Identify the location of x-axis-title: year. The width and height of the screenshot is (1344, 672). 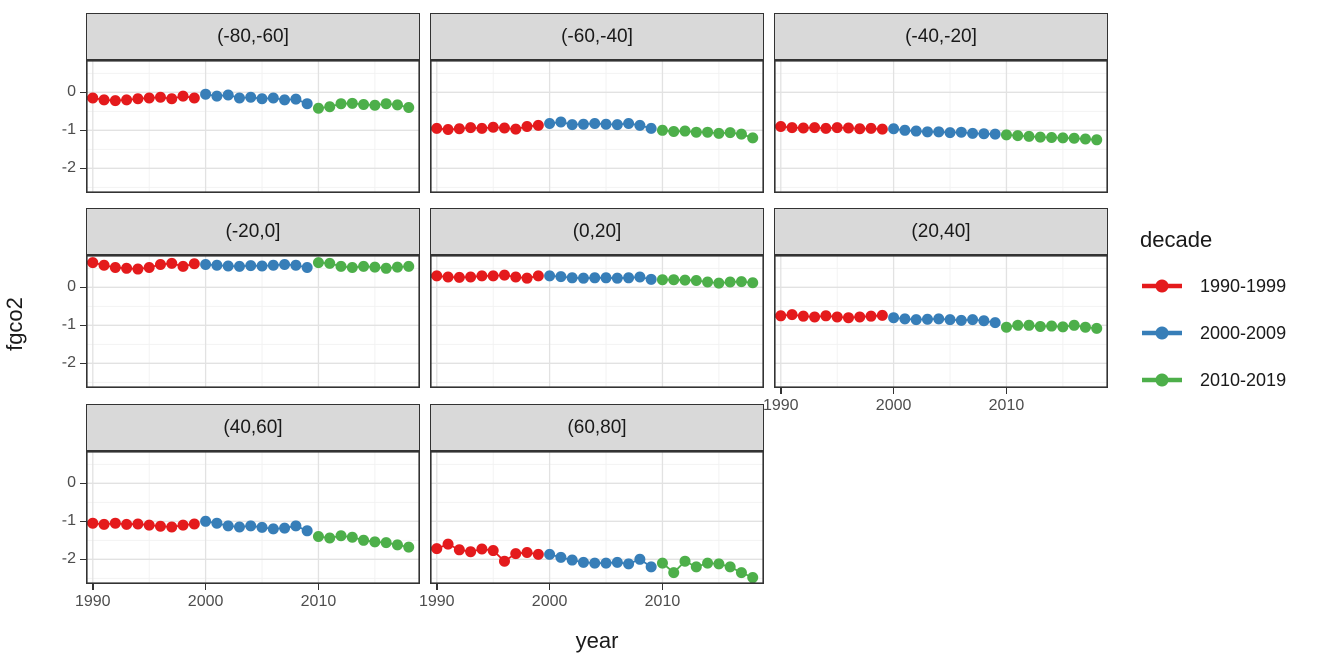
(597, 640).